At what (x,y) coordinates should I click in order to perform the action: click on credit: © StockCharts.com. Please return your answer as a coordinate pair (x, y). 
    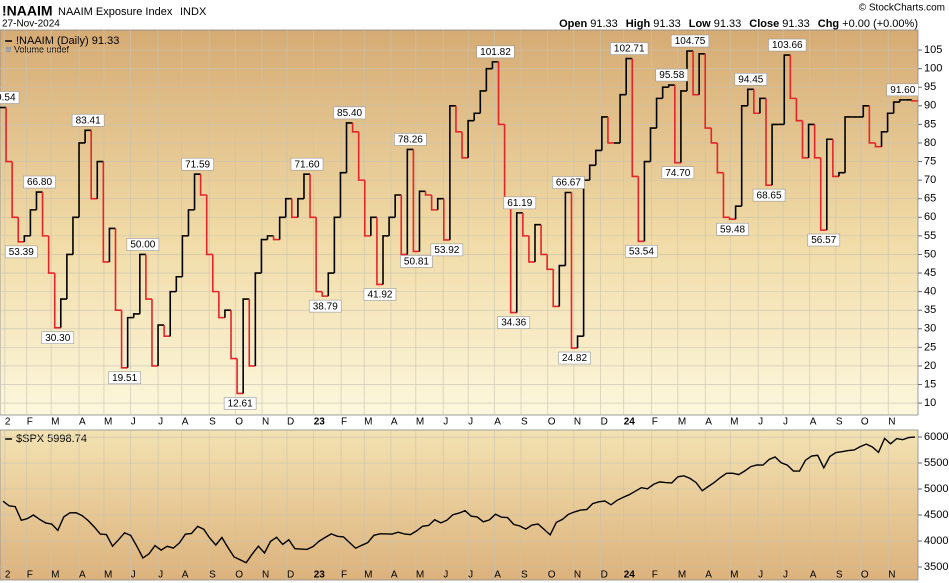
    Looking at the image, I should click on (902, 8).